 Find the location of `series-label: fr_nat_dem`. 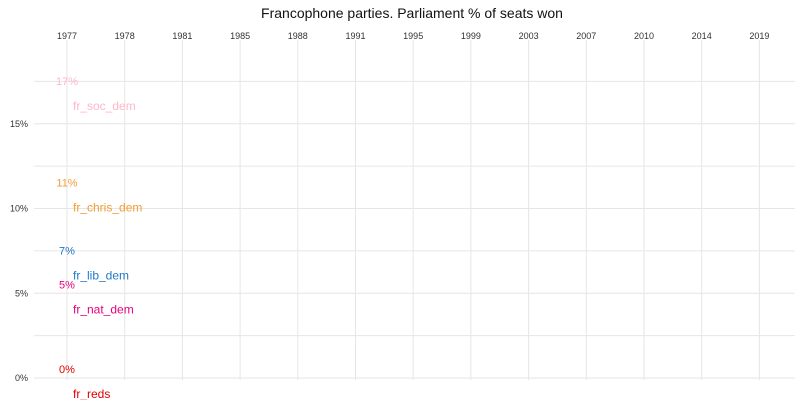

series-label: fr_nat_dem is located at coordinates (103, 309).